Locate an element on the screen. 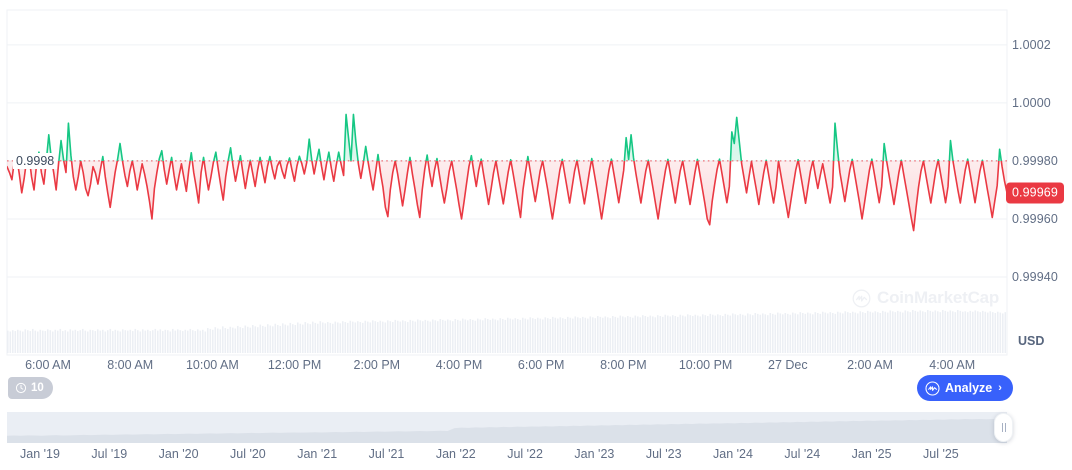  navigator-axis-tick-label: Jan '25 is located at coordinates (871, 454).